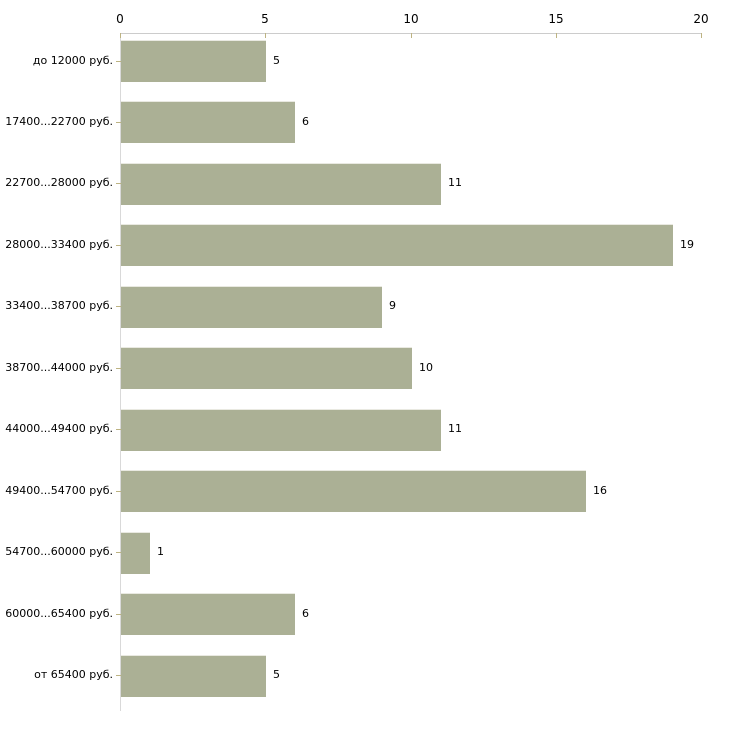 Image resolution: width=730 pixels, height=730 pixels. Describe the element at coordinates (411, 19) in the screenshot. I see `x-tick-label: 10` at that location.